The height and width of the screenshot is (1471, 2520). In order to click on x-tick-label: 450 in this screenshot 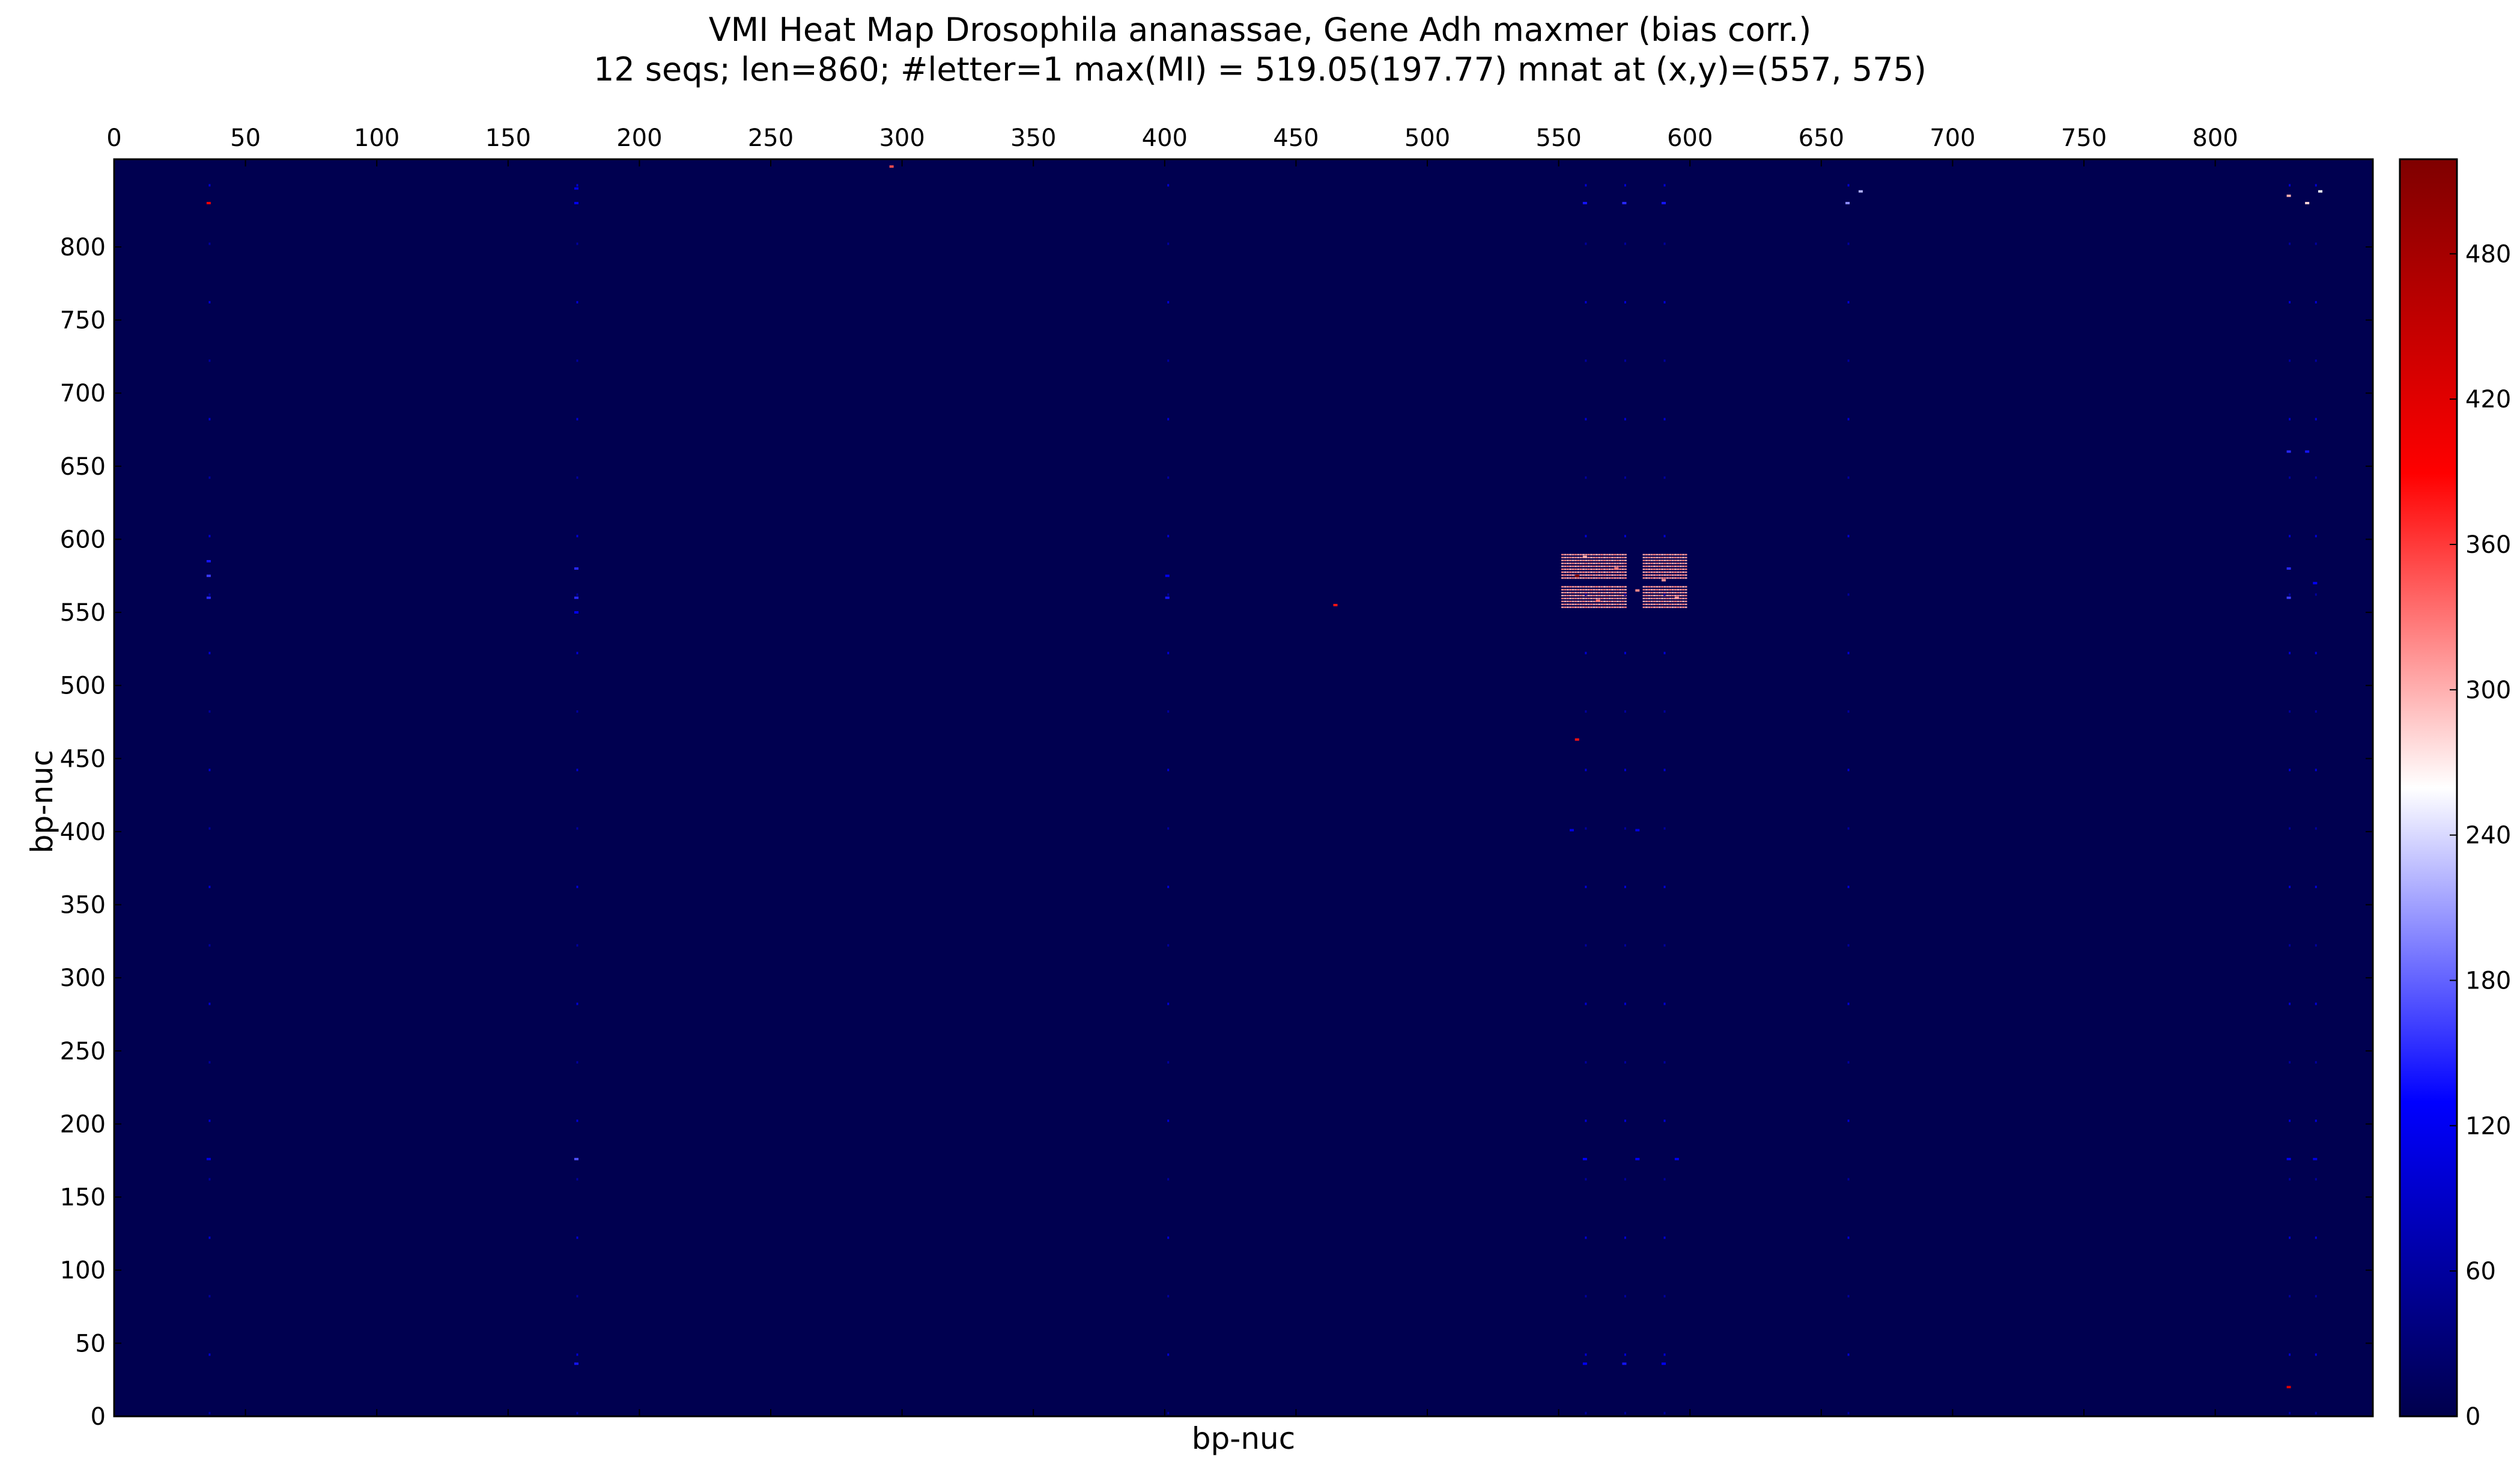, I will do `click(1296, 138)`.